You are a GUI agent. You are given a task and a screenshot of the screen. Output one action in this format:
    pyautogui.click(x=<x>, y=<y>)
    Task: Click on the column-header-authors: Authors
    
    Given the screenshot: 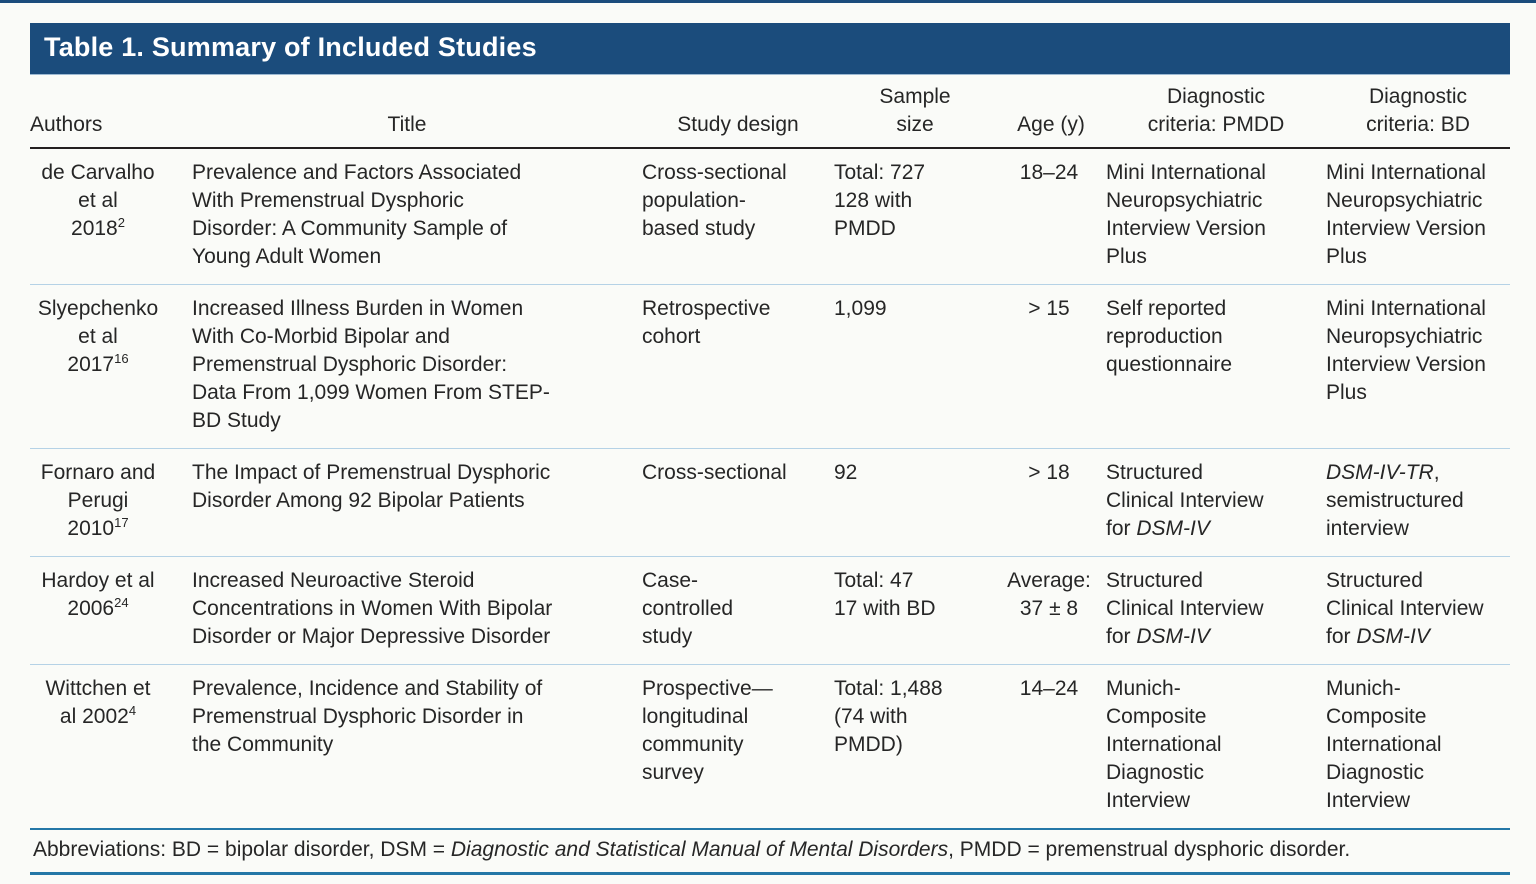 What is the action you would take?
    pyautogui.click(x=101, y=116)
    